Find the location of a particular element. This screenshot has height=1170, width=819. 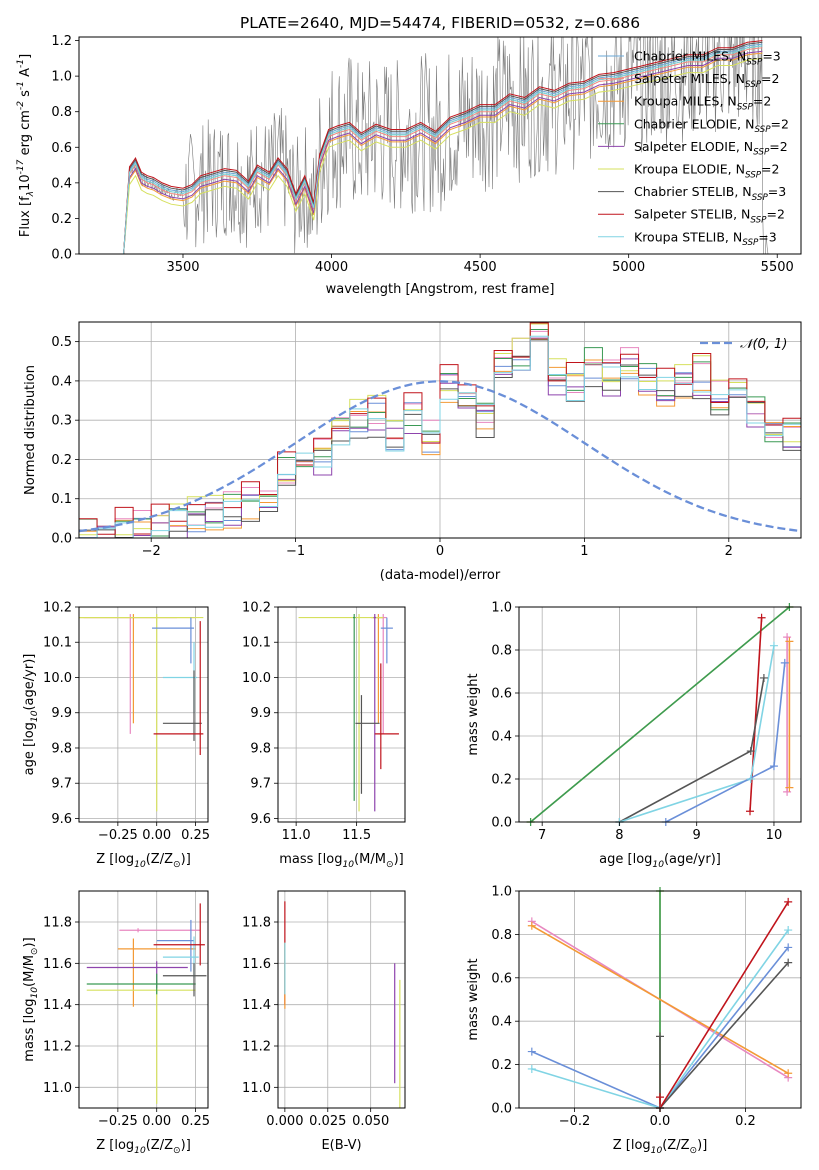

y-tick-label: 0.8 is located at coordinates (61, 112).